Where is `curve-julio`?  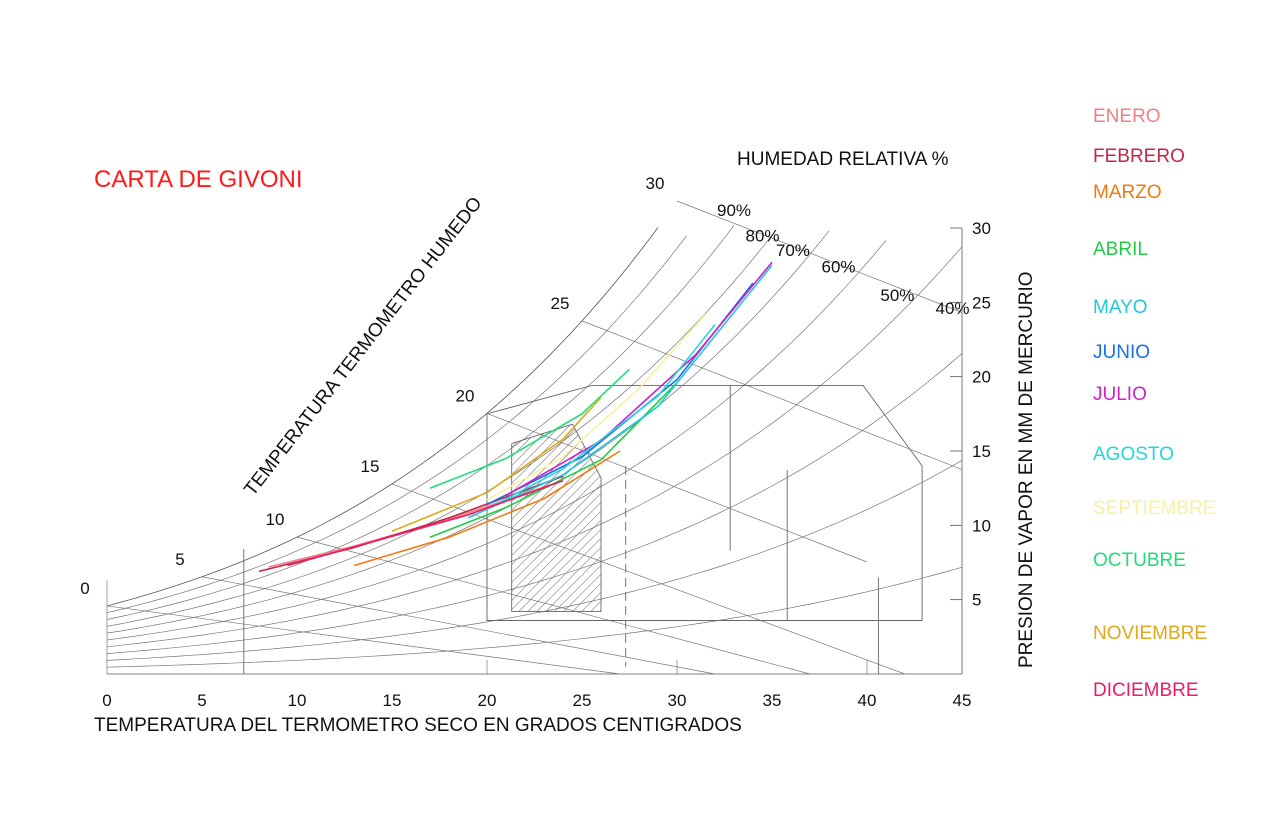
curve-julio is located at coordinates (639, 379).